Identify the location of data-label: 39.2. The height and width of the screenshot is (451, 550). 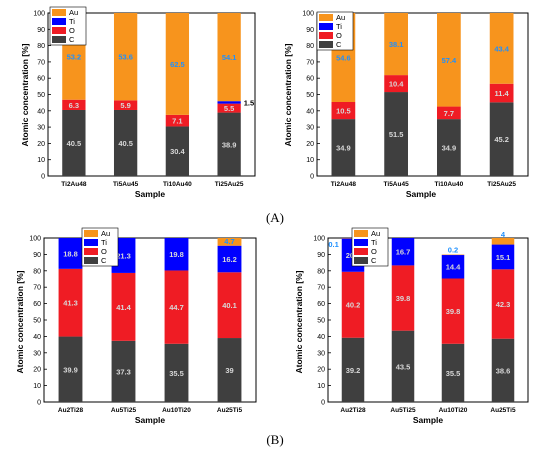
(353, 370).